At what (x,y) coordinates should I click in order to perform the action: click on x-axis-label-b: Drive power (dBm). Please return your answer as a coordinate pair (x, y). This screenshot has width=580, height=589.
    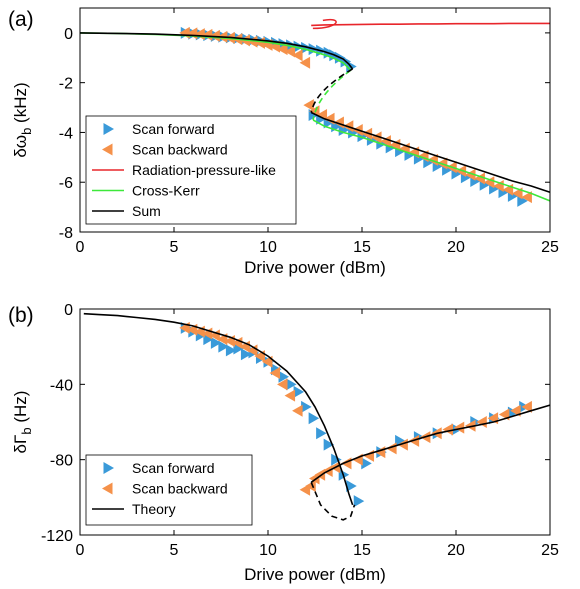
    Looking at the image, I should click on (315, 574).